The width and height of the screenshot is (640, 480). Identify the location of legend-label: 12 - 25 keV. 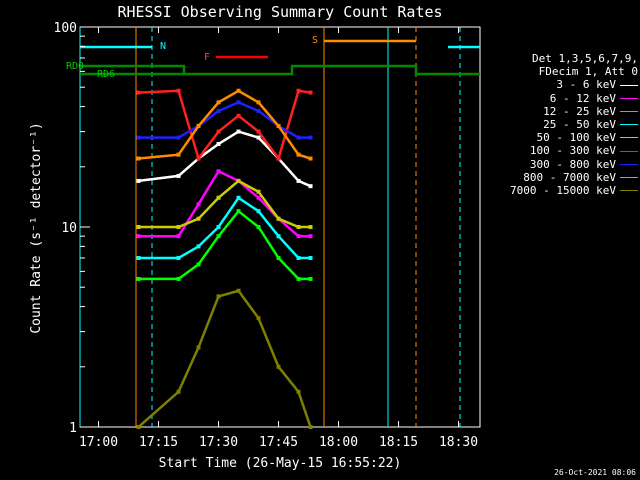
(579, 111).